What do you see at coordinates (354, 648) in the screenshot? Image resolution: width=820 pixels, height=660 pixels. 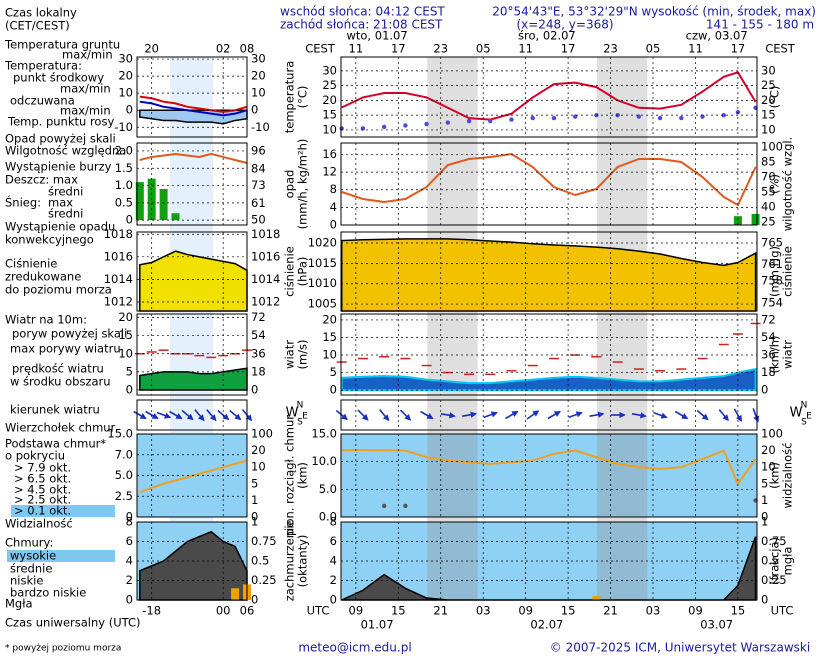 I see `email: meteo@icm.edu.pl` at bounding box center [354, 648].